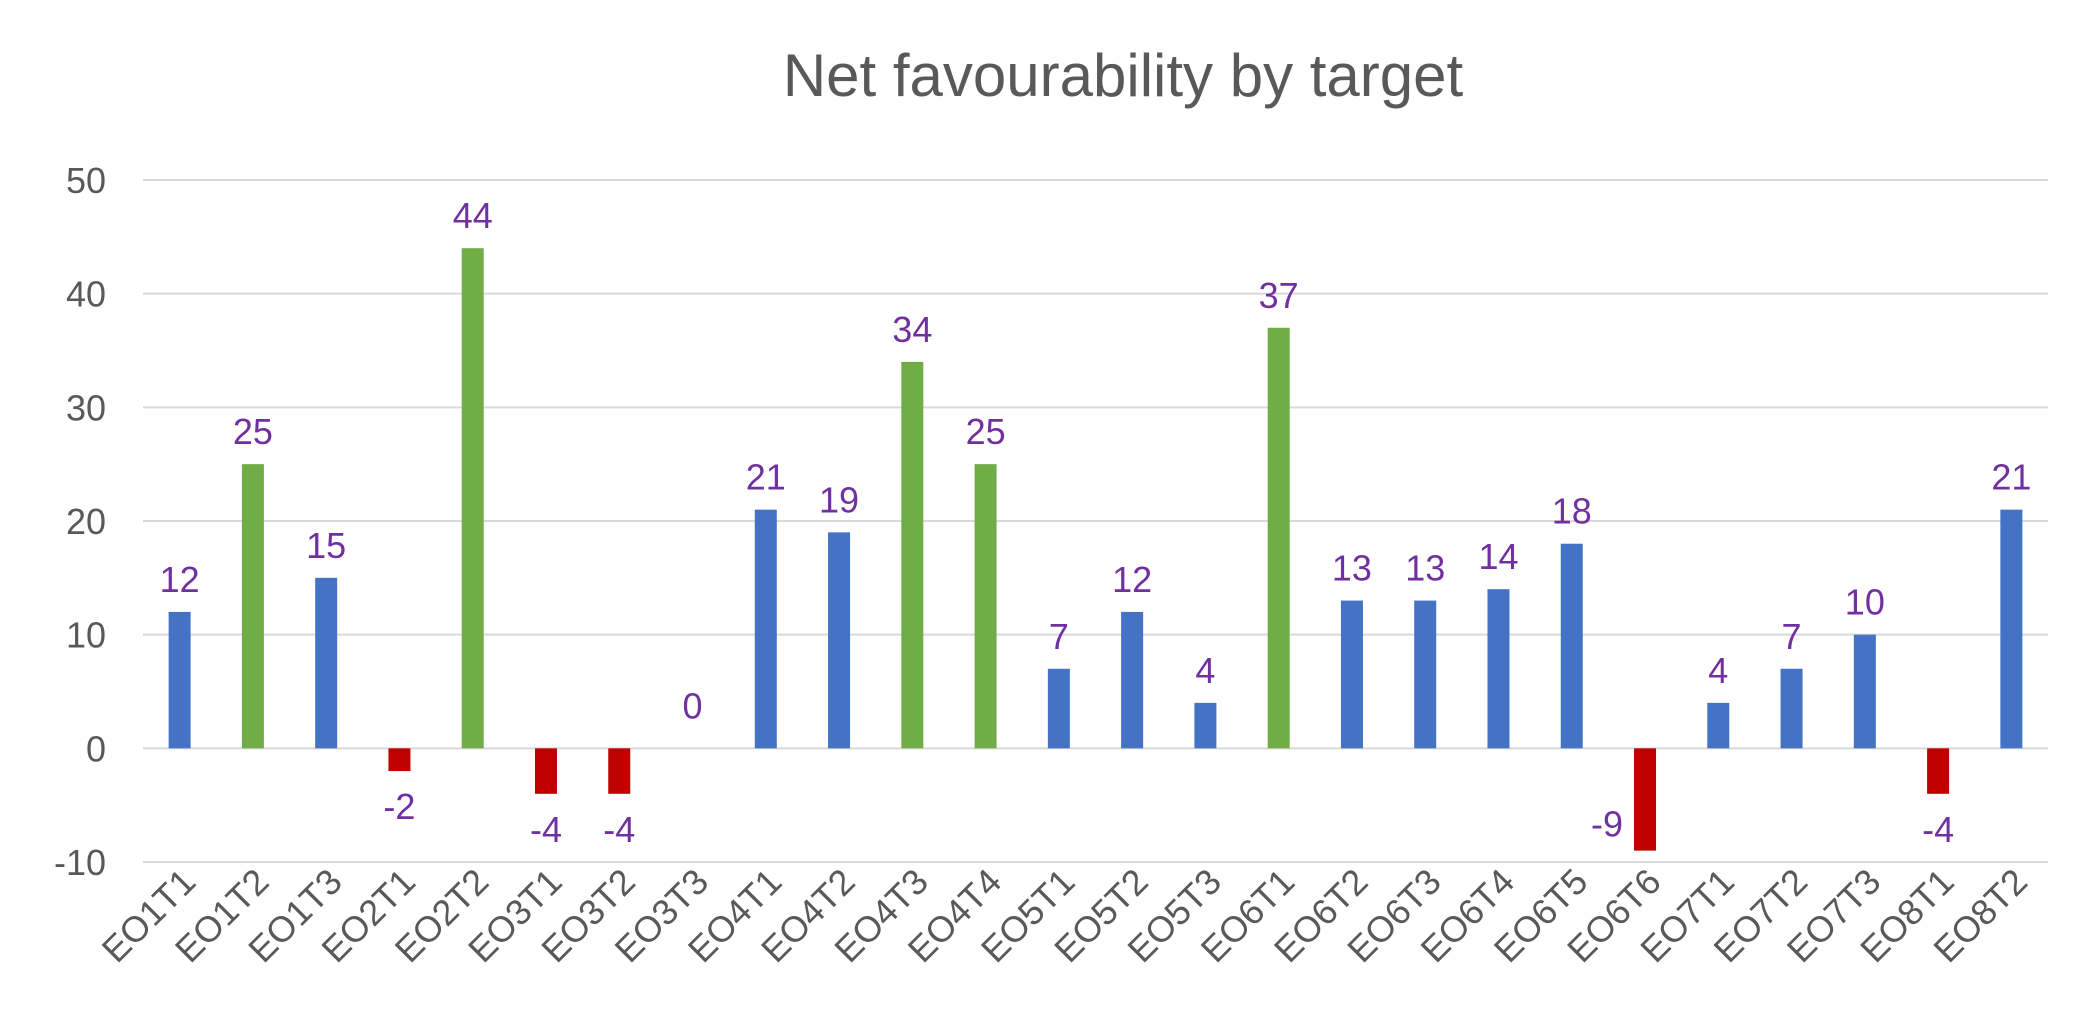 This screenshot has width=2073, height=1024. What do you see at coordinates (2011, 629) in the screenshot?
I see `bar-EO8T2` at bounding box center [2011, 629].